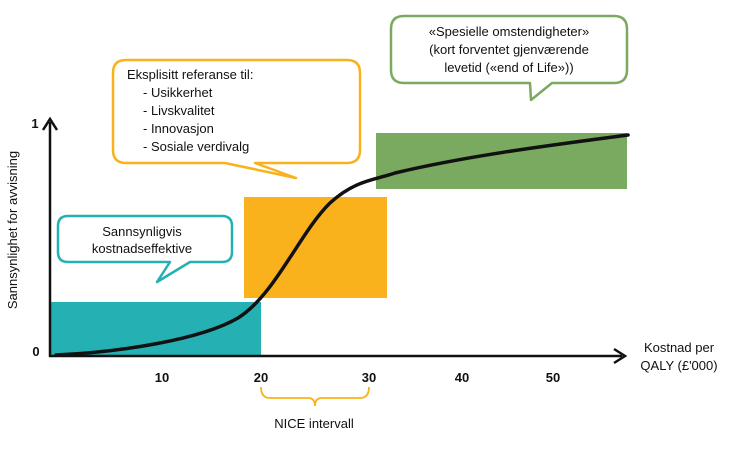 The image size is (730, 450). I want to click on nice-interval-label: NICE intervall, so click(314, 423).